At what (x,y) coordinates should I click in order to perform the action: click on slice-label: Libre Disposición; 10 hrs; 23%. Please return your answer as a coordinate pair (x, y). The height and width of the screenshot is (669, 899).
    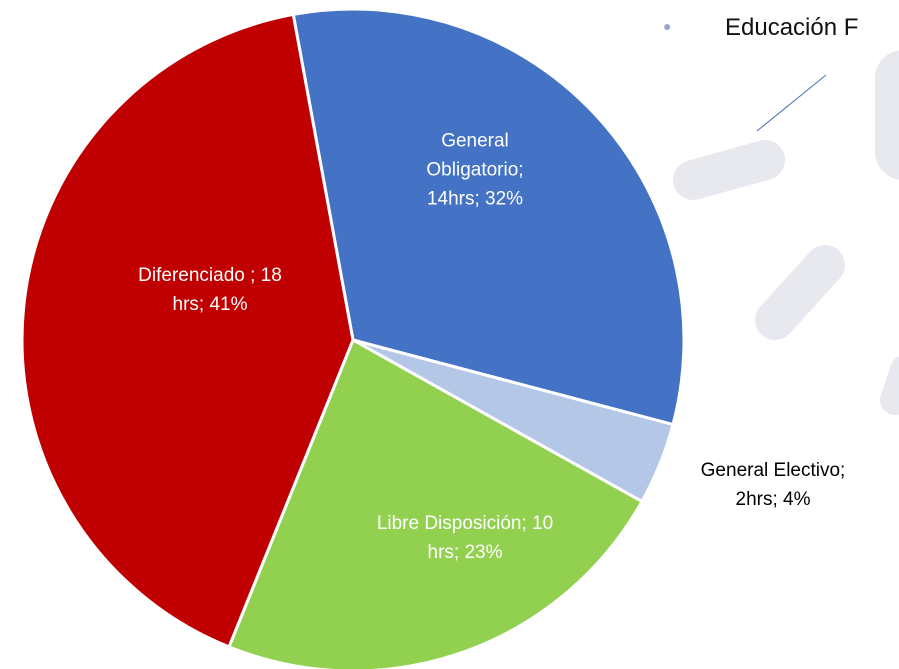
    Looking at the image, I should click on (465, 538).